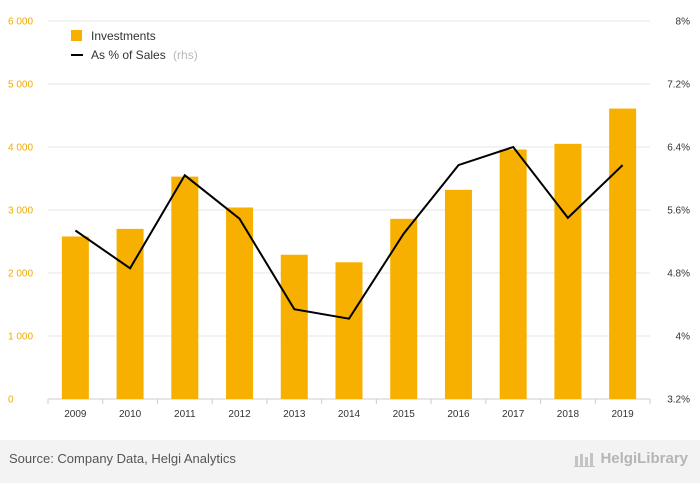 The width and height of the screenshot is (700, 483). Describe the element at coordinates (76, 35) in the screenshot. I see `legend-swatch-investments` at that location.